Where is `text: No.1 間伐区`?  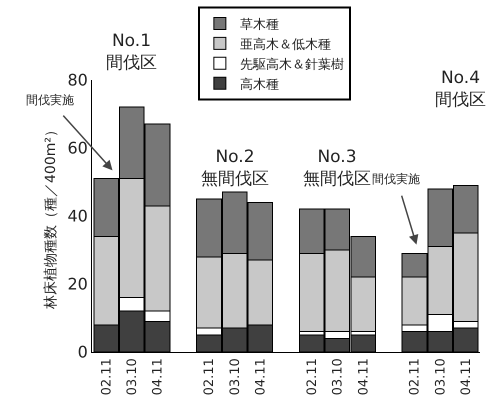
text: No.1 間伐区 is located at coordinates (131, 52).